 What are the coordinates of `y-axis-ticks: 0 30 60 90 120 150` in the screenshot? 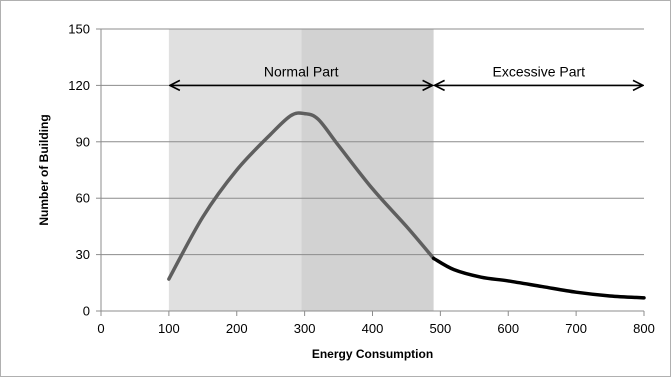 It's located at (84, 170).